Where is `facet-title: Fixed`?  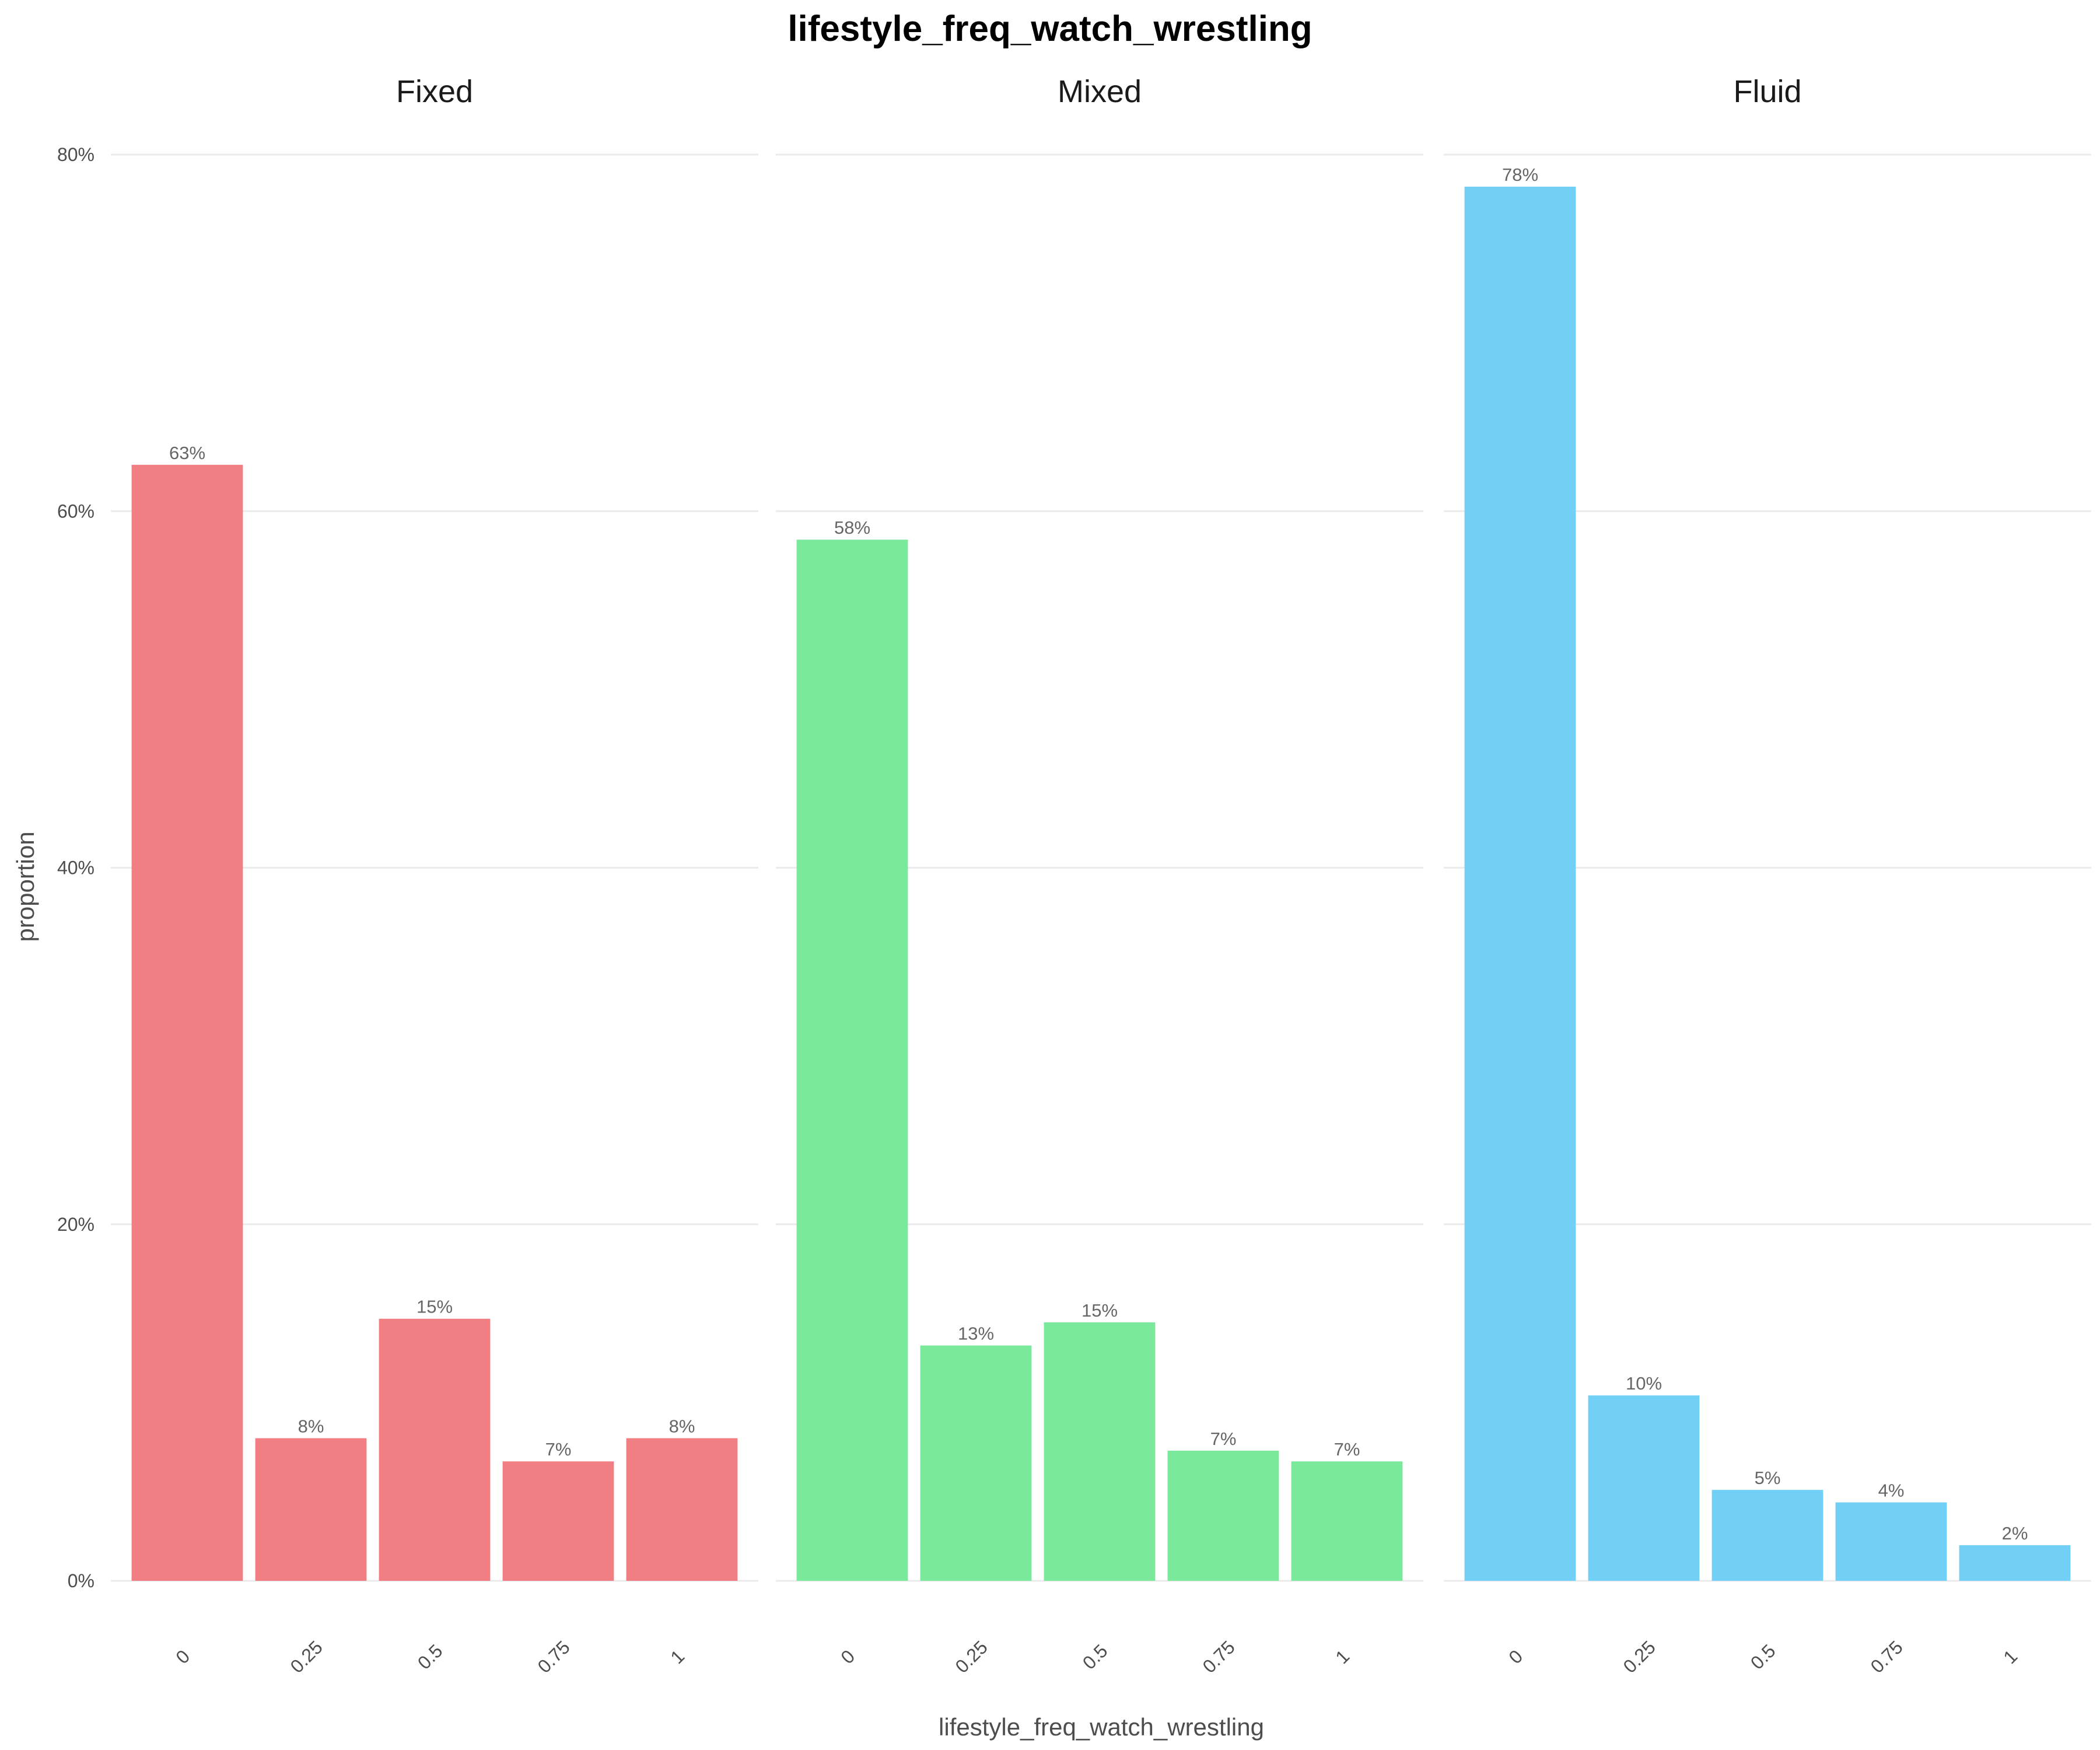
facet-title: Fixed is located at coordinates (434, 92).